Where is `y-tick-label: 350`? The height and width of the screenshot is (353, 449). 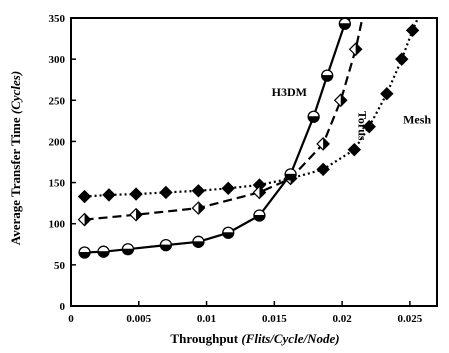
y-tick-label: 350 is located at coordinates (57, 19).